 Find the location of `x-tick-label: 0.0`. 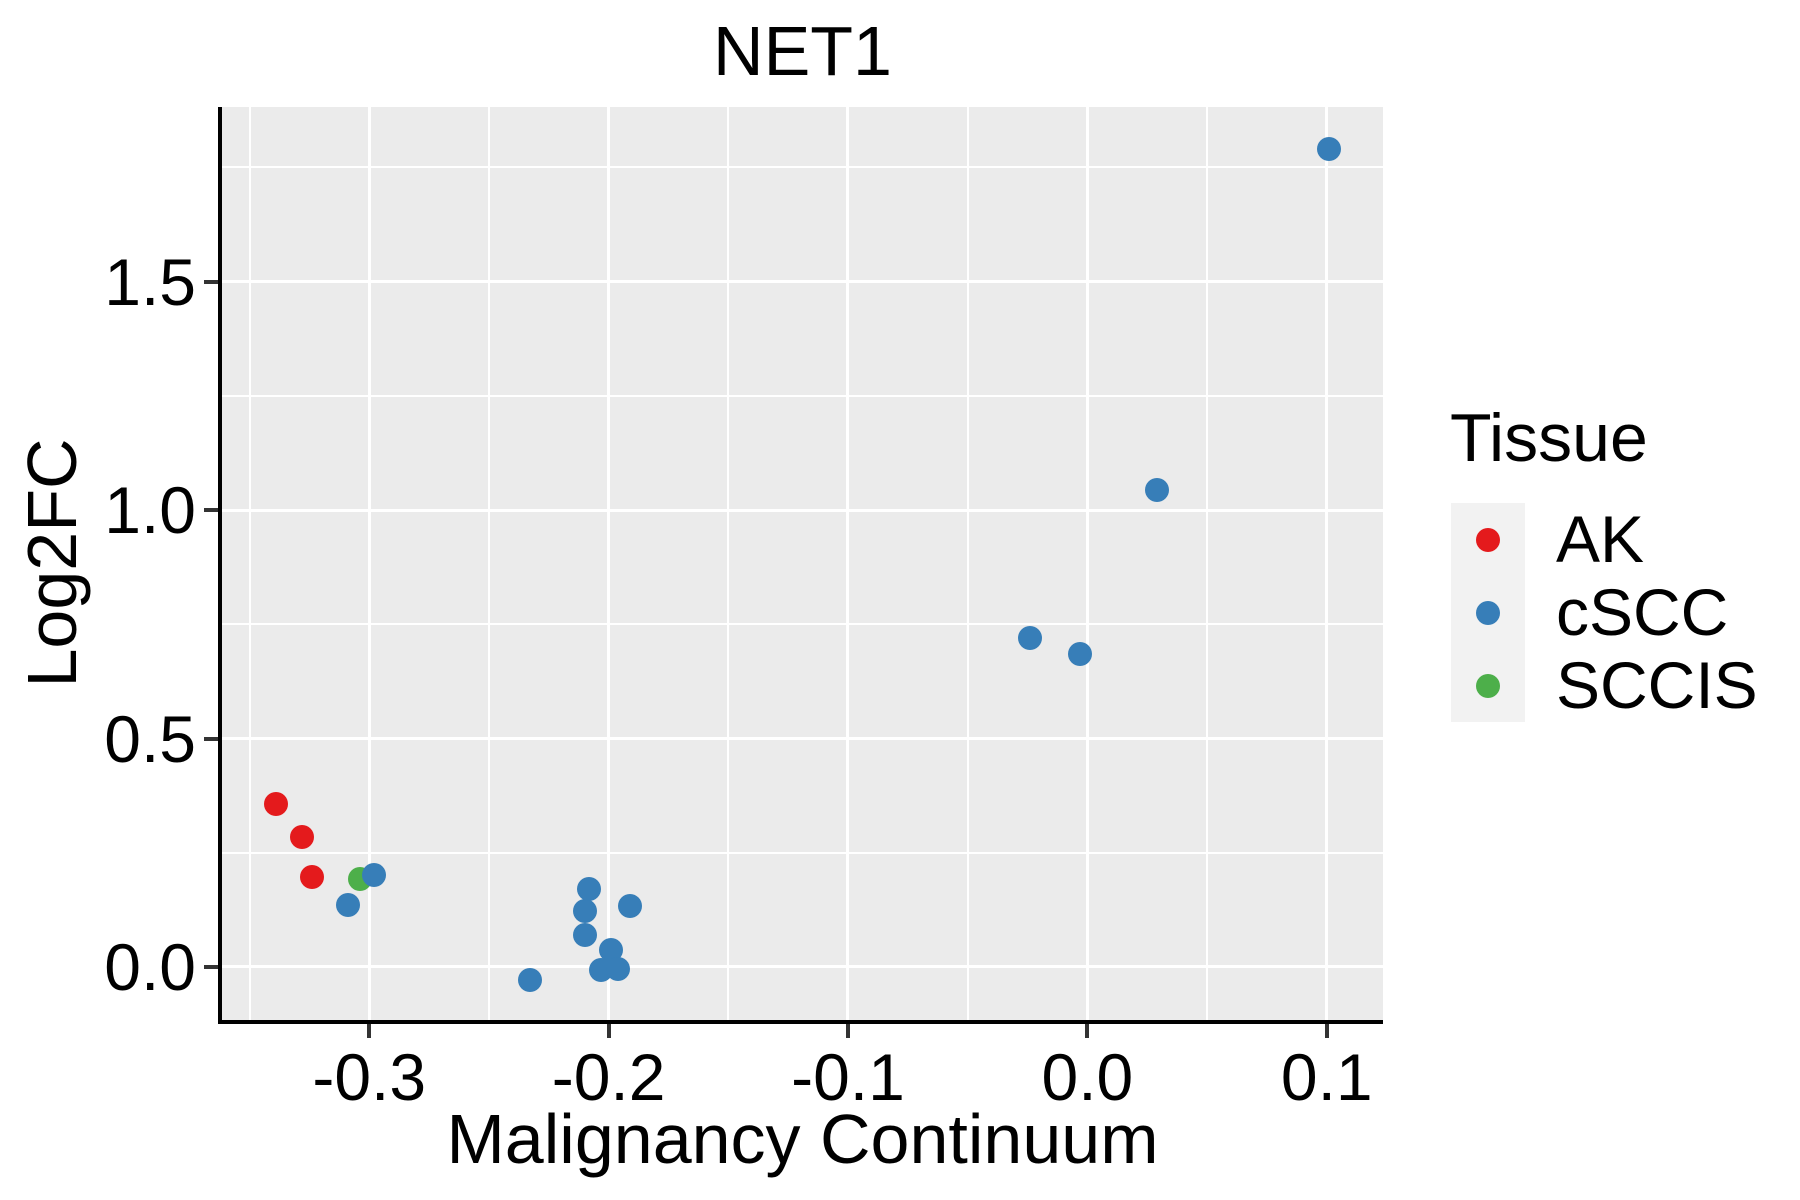

x-tick-label: 0.0 is located at coordinates (1087, 1077).